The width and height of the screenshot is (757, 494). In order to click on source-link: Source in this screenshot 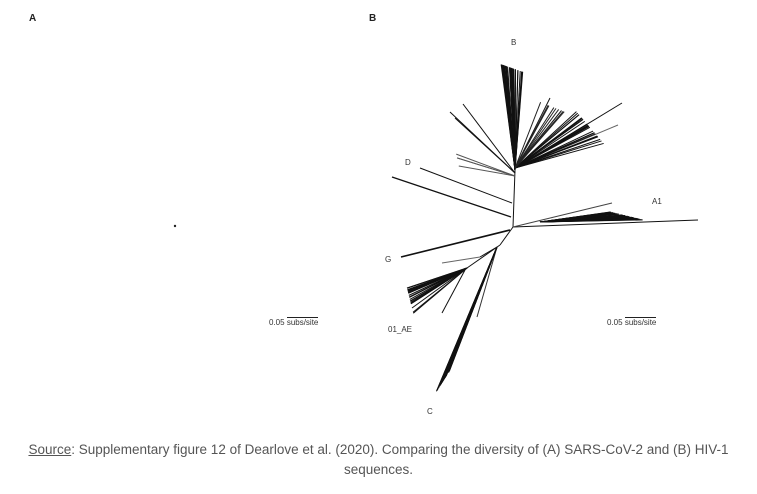, I will do `click(50, 449)`.